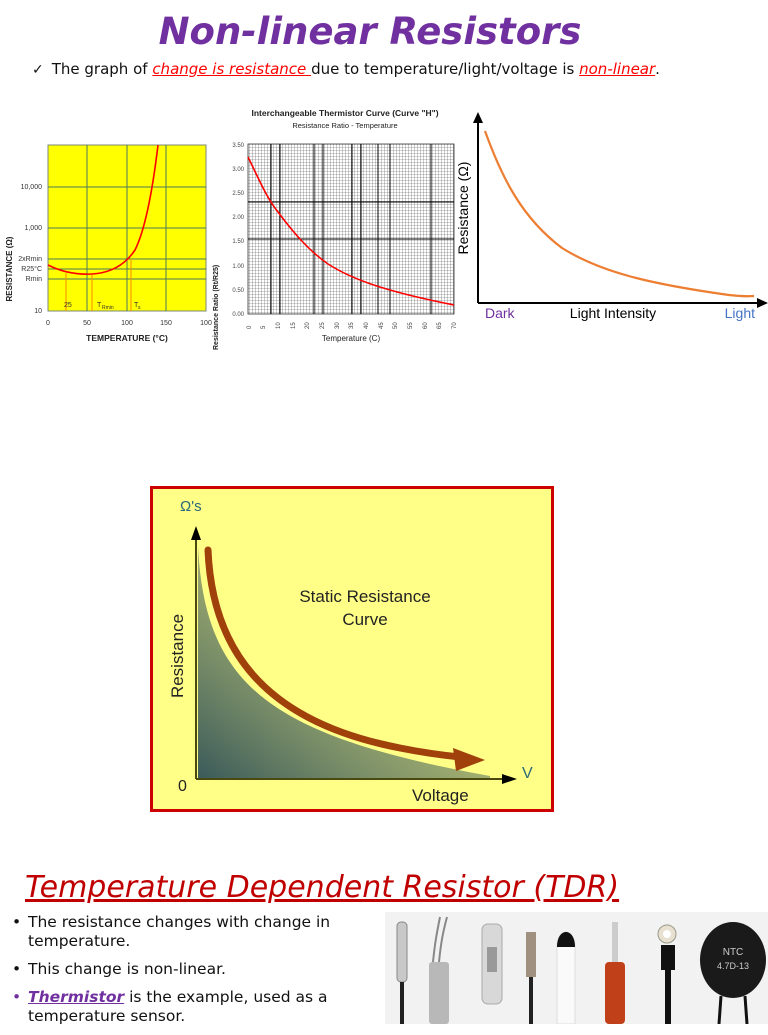 The height and width of the screenshot is (1035, 768). I want to click on svg-text: 55, so click(411, 325).